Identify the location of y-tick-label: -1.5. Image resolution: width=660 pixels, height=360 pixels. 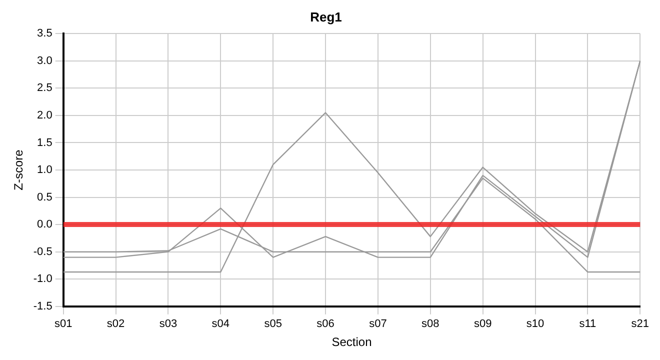
(42, 306).